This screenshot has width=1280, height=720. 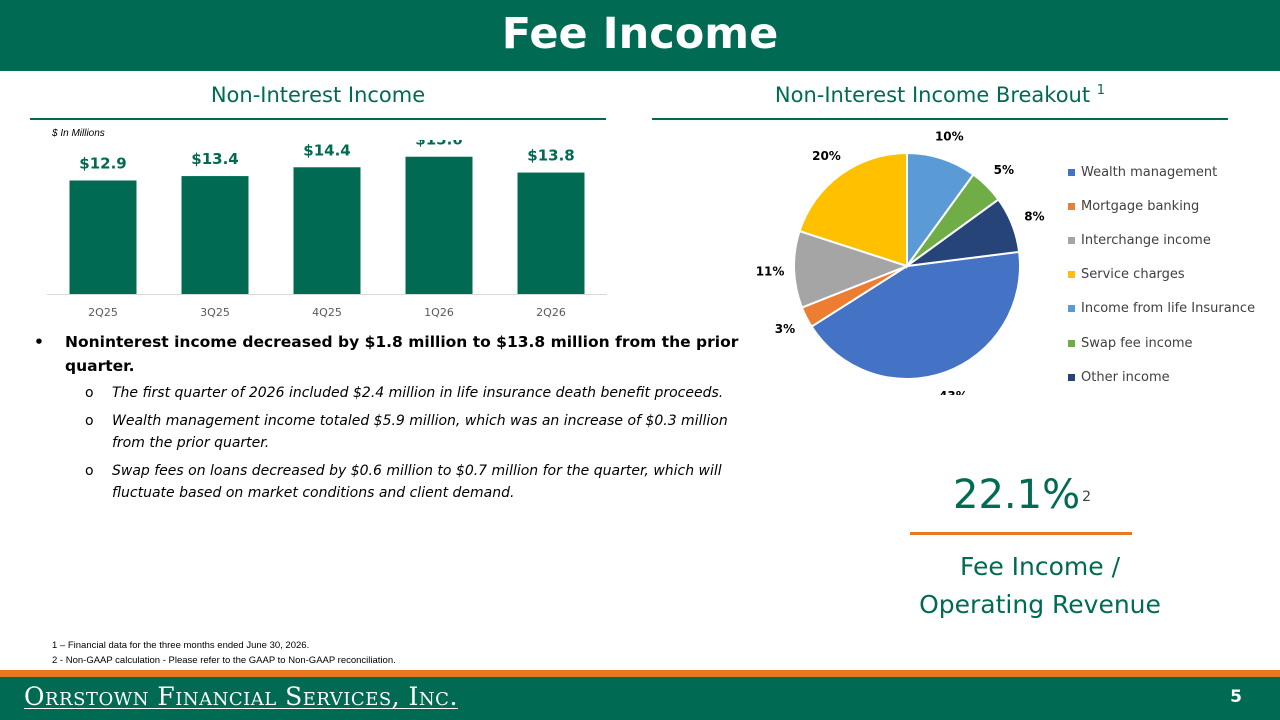 I want to click on pie-data-label: 3%, so click(x=785, y=329).